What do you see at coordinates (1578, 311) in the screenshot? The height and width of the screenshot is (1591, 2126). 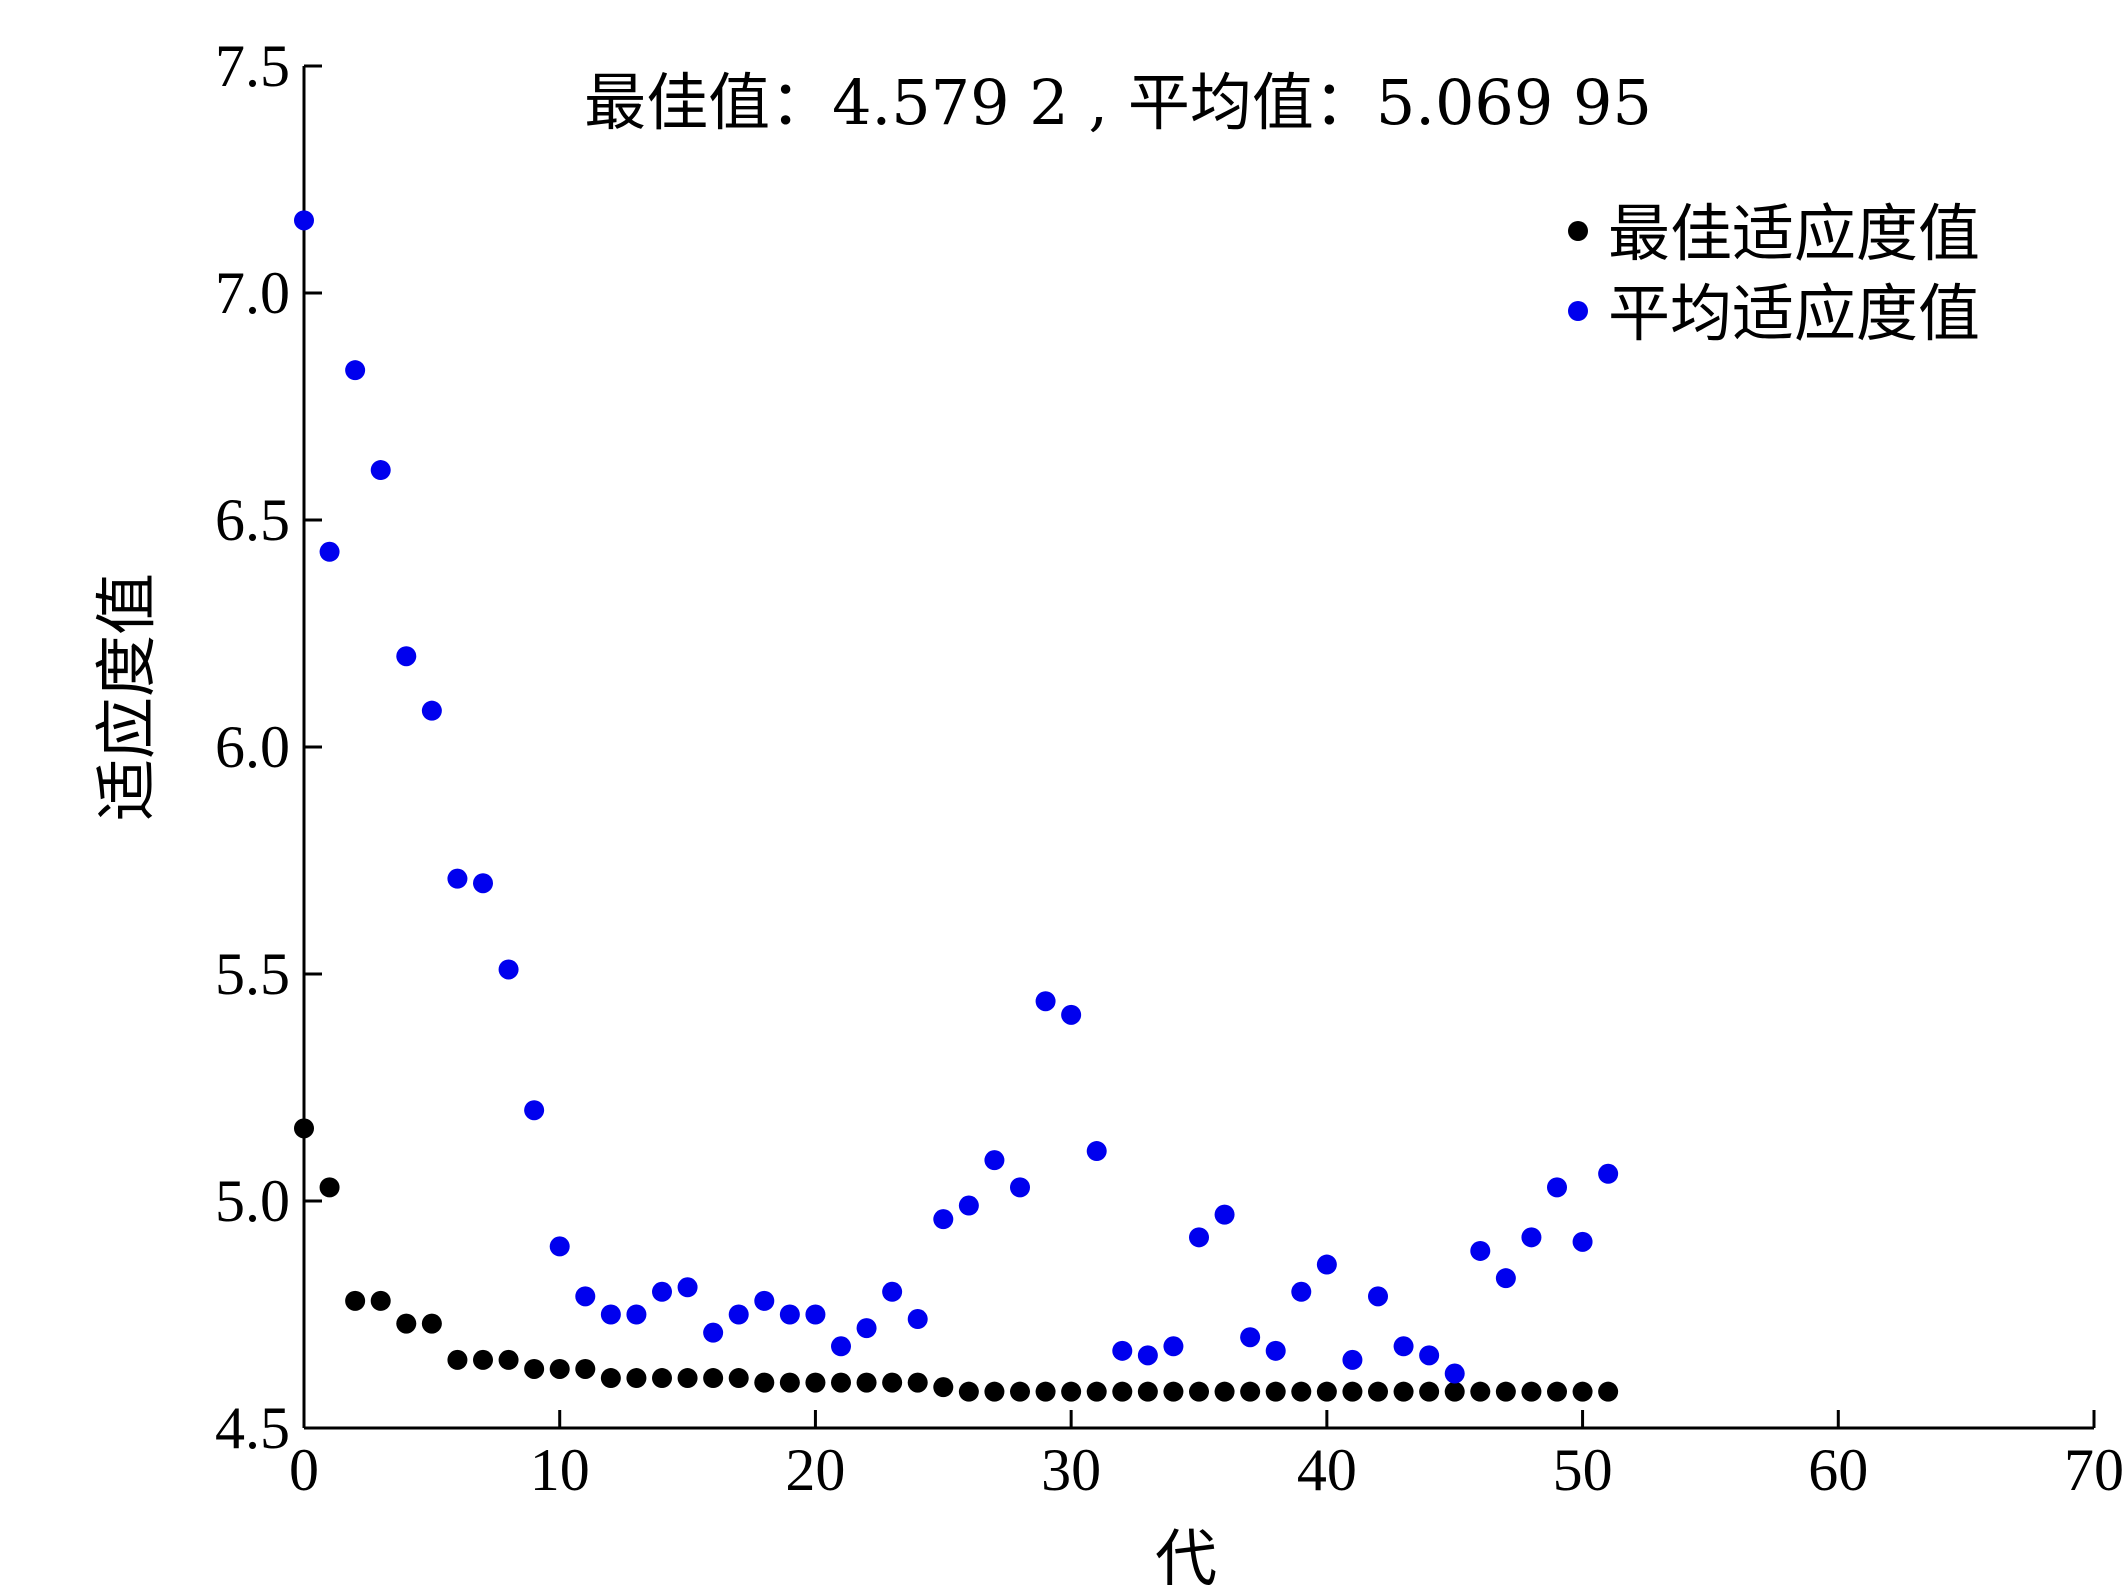 I see `legend-marker-average` at bounding box center [1578, 311].